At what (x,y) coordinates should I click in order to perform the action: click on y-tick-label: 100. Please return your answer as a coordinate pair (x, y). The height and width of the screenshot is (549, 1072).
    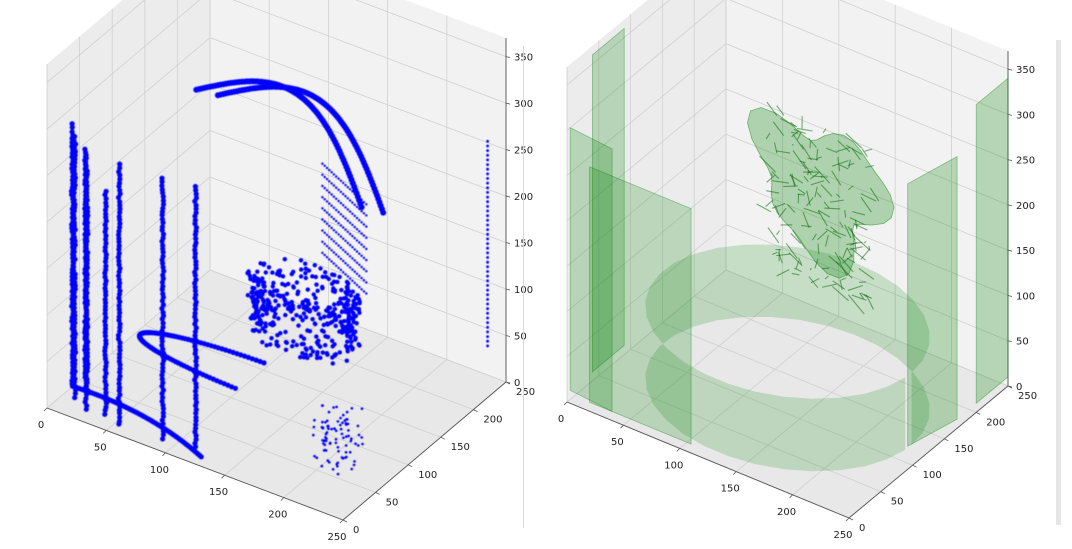
    Looking at the image, I should click on (932, 475).